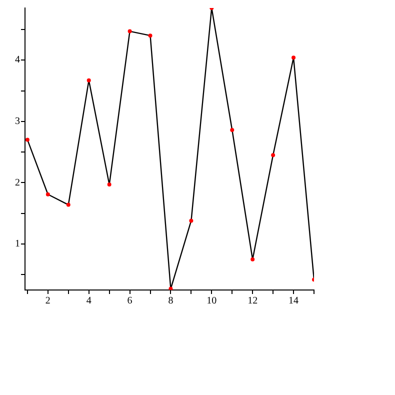 The height and width of the screenshot is (395, 395). What do you see at coordinates (211, 301) in the screenshot?
I see `x-tick-label: 10` at bounding box center [211, 301].